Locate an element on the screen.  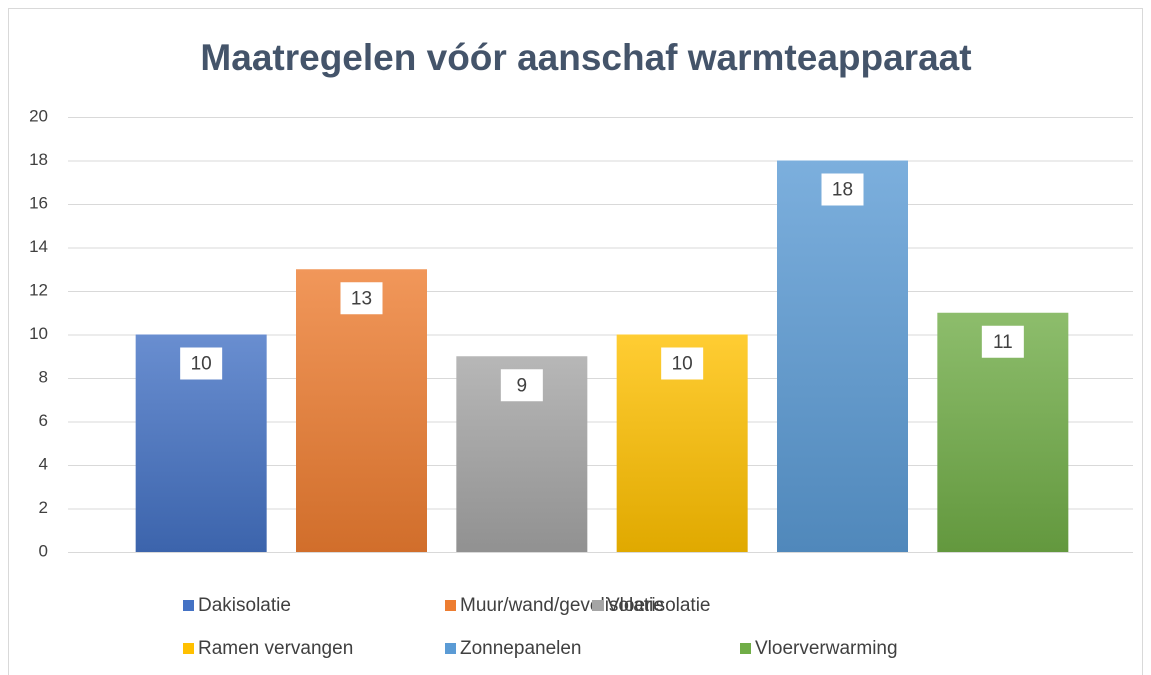
chart-title: Maatregelen vóór aanschaf warmteapparaat is located at coordinates (585, 57).